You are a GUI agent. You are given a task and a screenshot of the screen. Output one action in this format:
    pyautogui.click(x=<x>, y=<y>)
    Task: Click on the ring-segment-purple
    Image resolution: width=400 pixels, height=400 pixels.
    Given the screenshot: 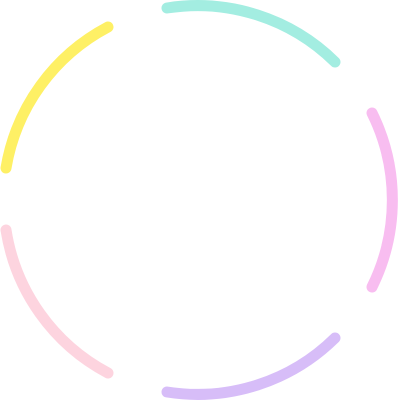 What is the action you would take?
    pyautogui.click(x=251, y=366)
    